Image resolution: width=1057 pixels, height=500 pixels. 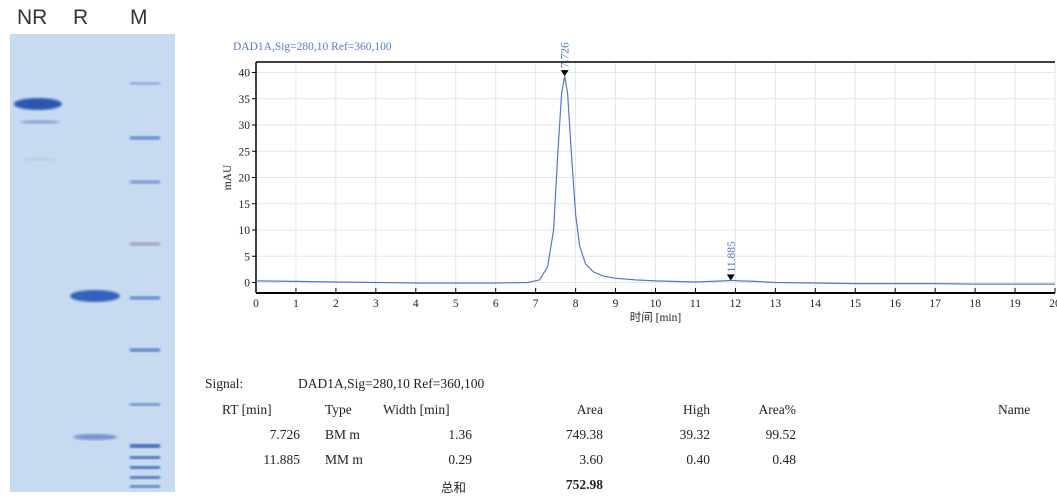 What do you see at coordinates (228, 177) in the screenshot?
I see `y-axis-label: mAU` at bounding box center [228, 177].